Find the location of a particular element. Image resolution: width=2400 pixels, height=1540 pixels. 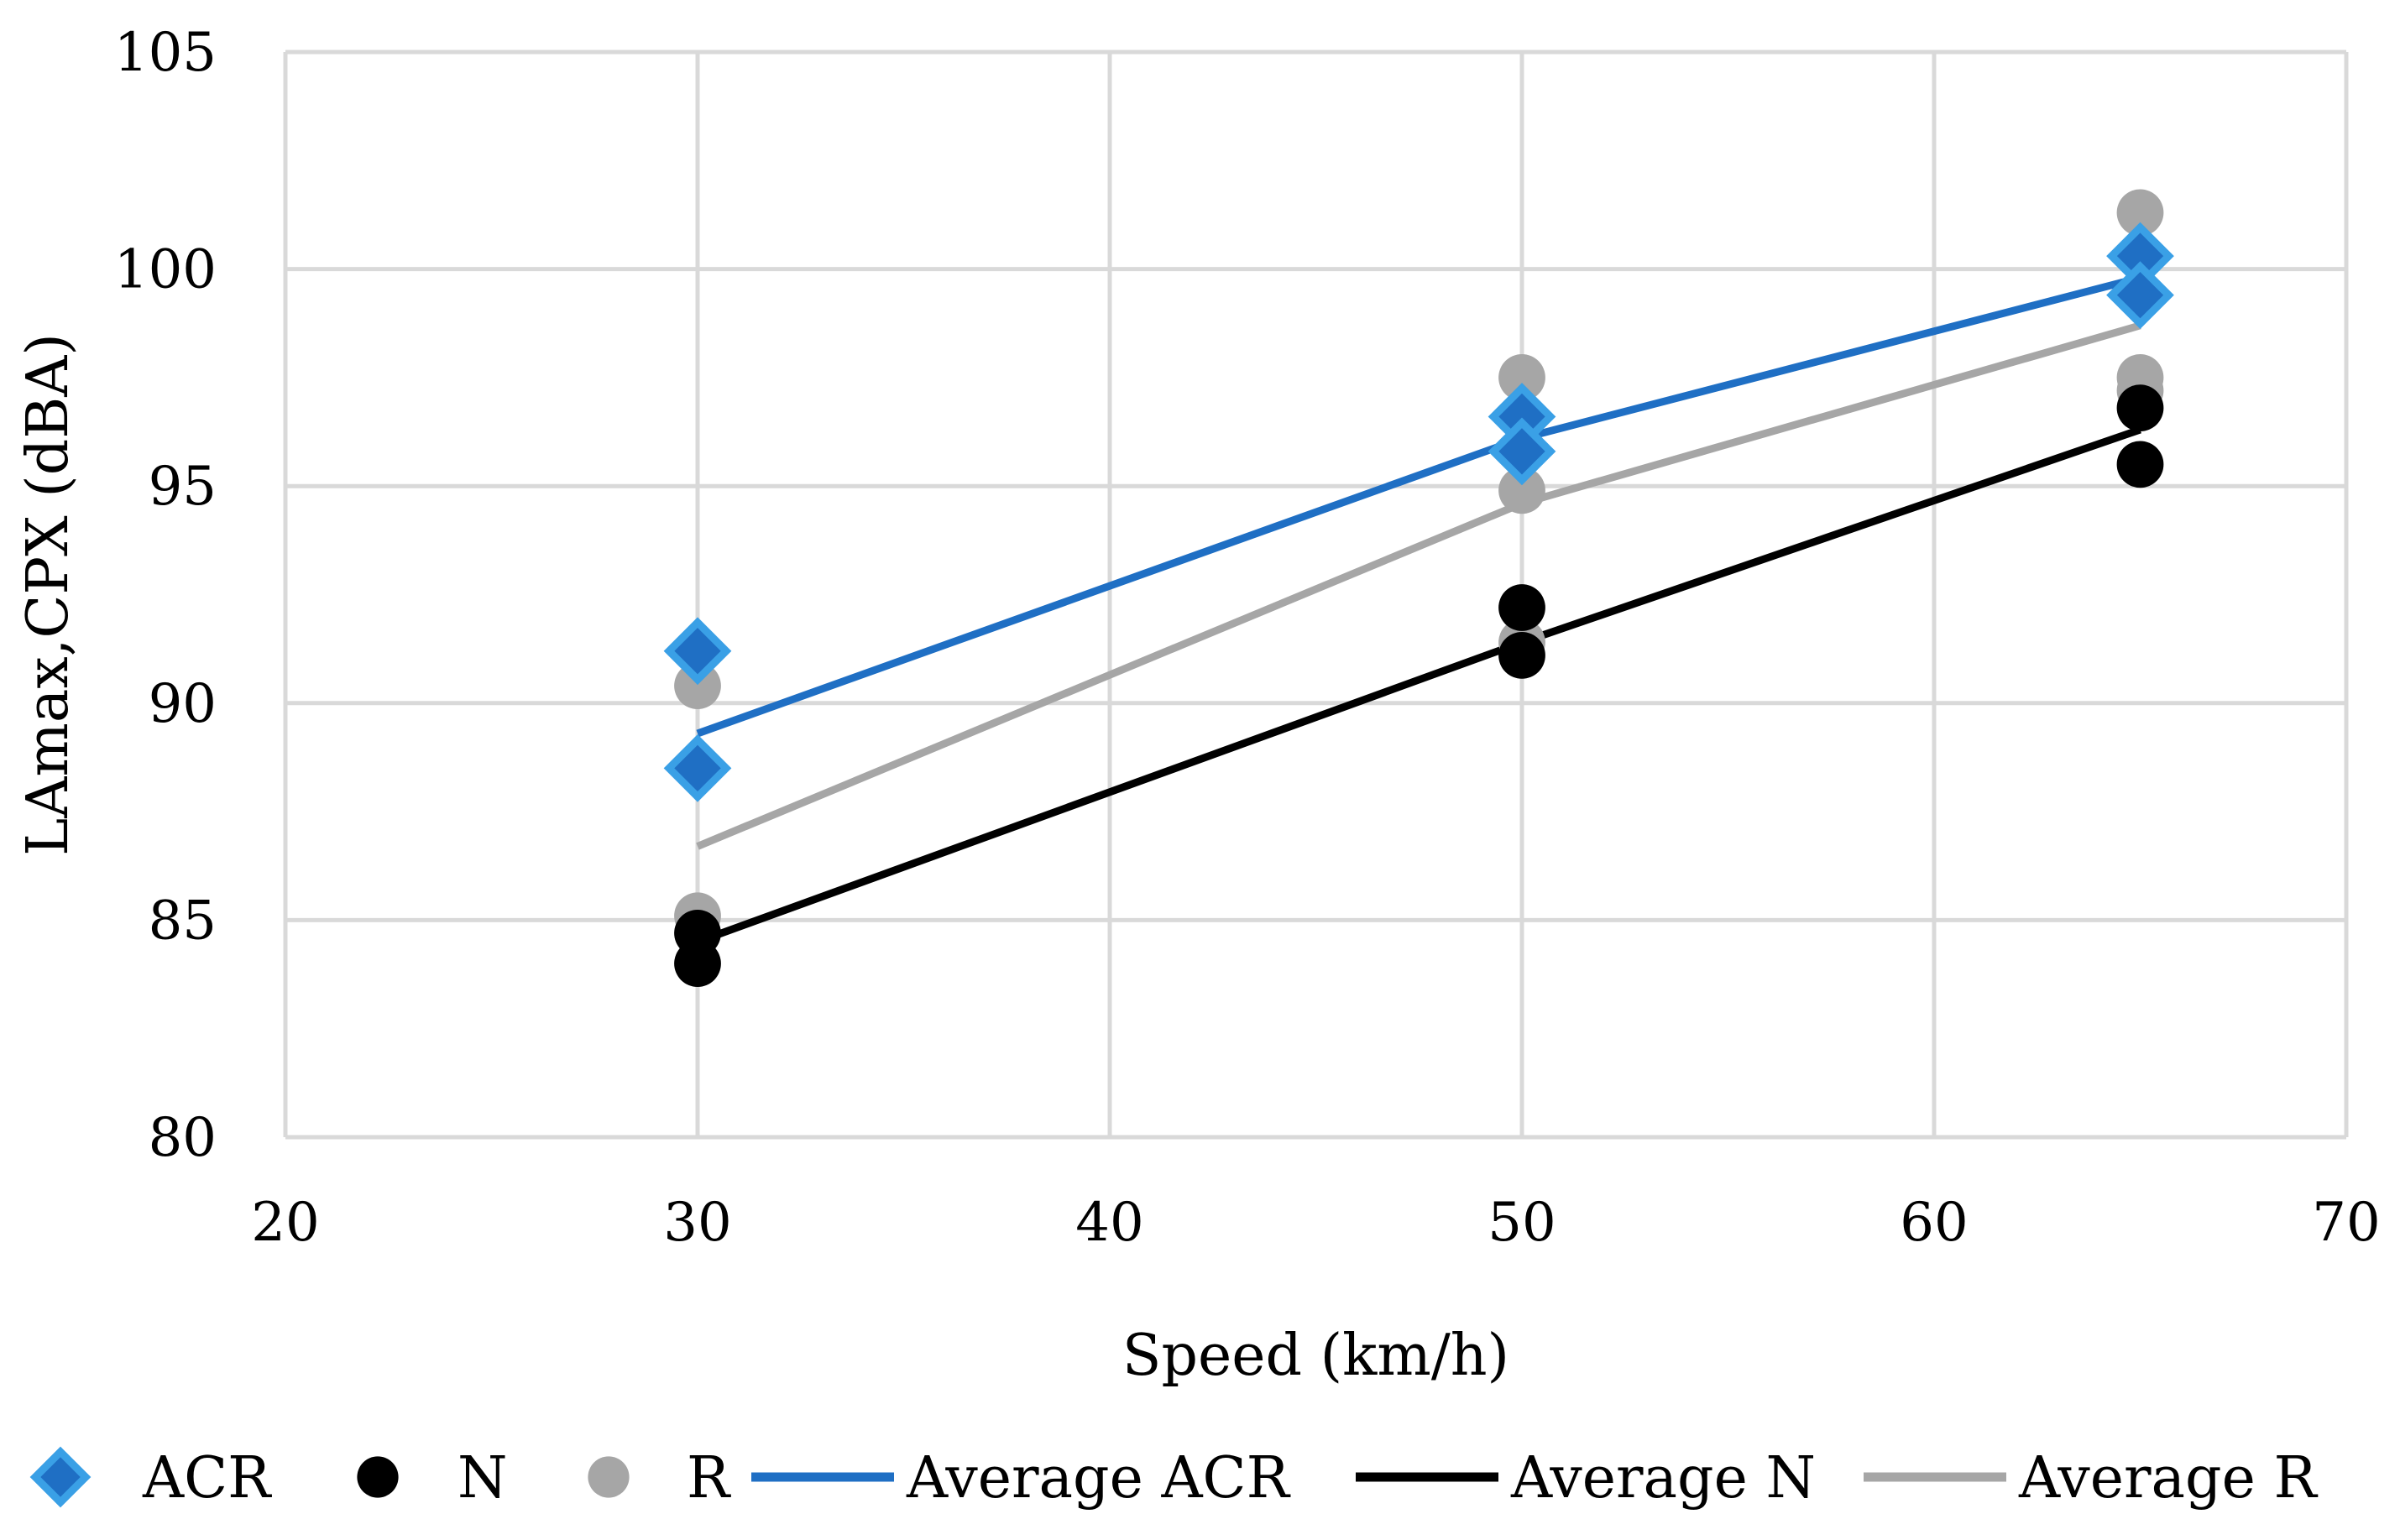

x-axis-ticks: 20 30 40 50 60 70 is located at coordinates (1315, 1223).